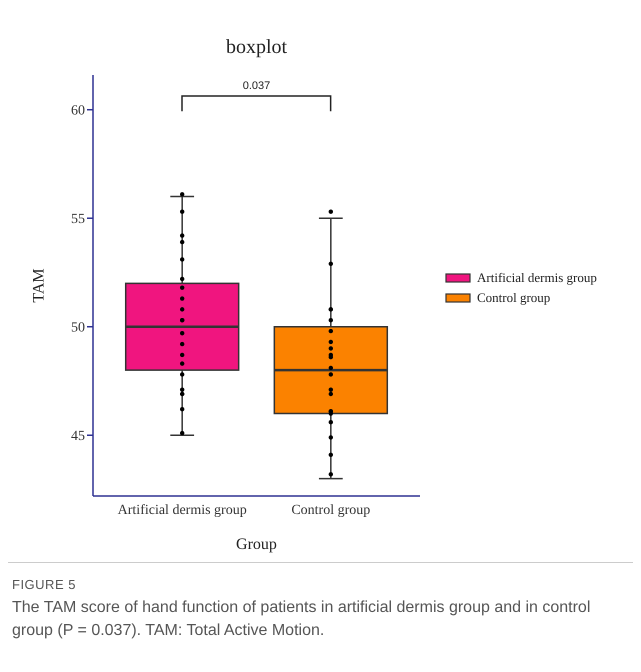 The image size is (641, 672). I want to click on annotation: 0.037, so click(257, 86).